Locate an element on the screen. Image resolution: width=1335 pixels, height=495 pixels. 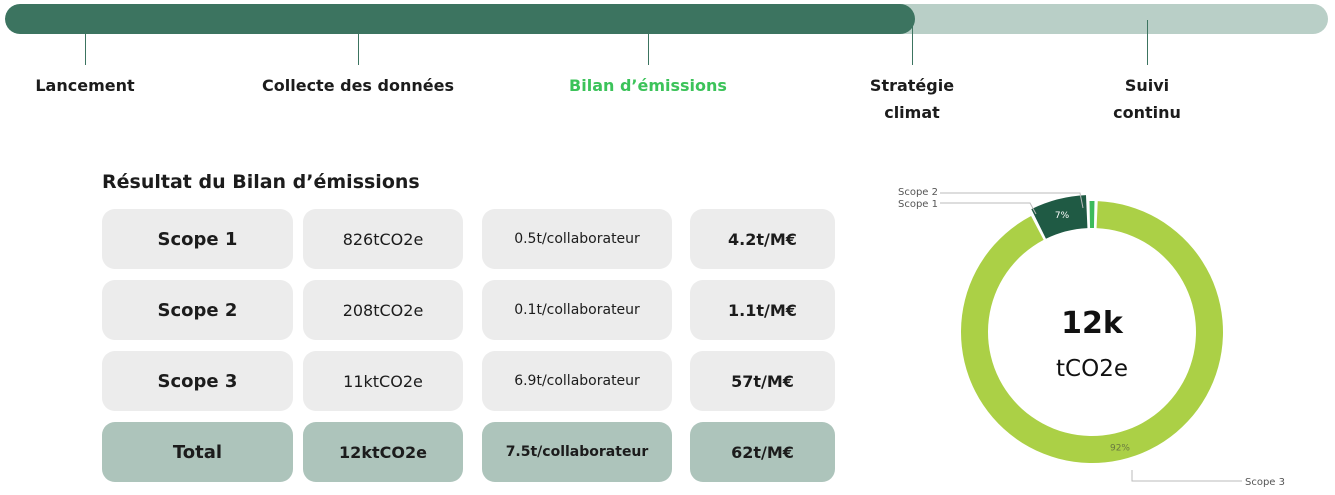
progress-bar is located at coordinates (666, 19).